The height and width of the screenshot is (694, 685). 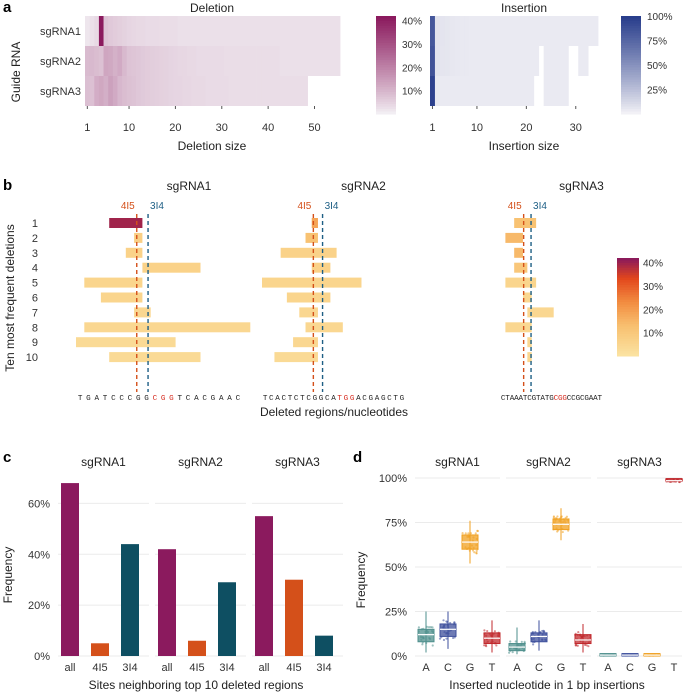 What do you see at coordinates (304, 206) in the screenshot?
I see `cut-site-label: 4I5` at bounding box center [304, 206].